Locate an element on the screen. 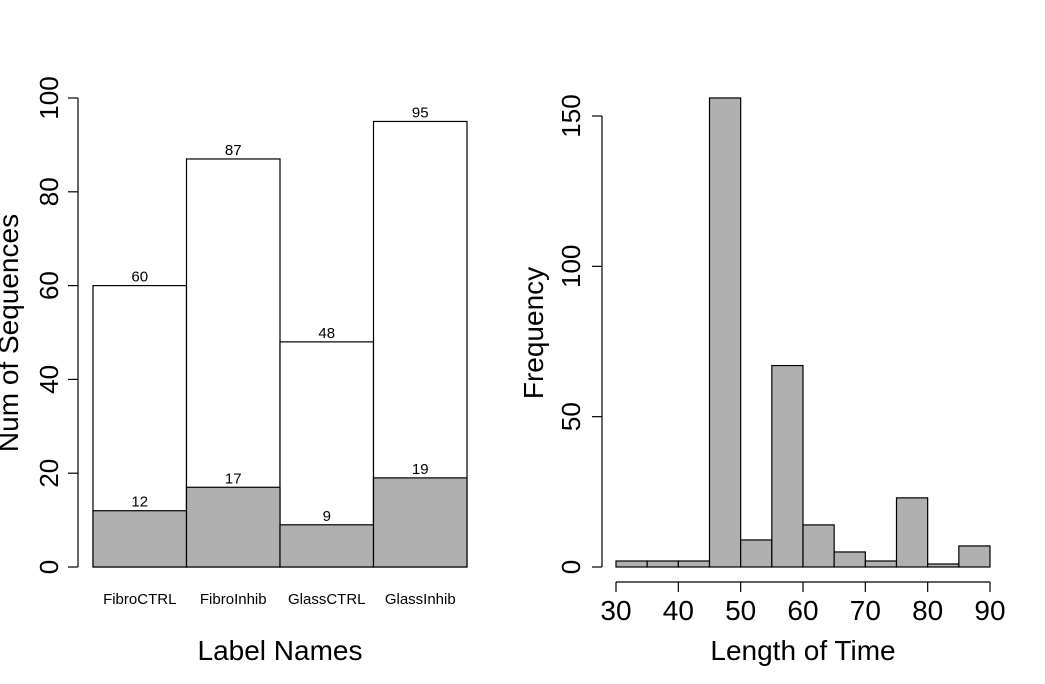  right-y-tick-label: 50 is located at coordinates (571, 416).